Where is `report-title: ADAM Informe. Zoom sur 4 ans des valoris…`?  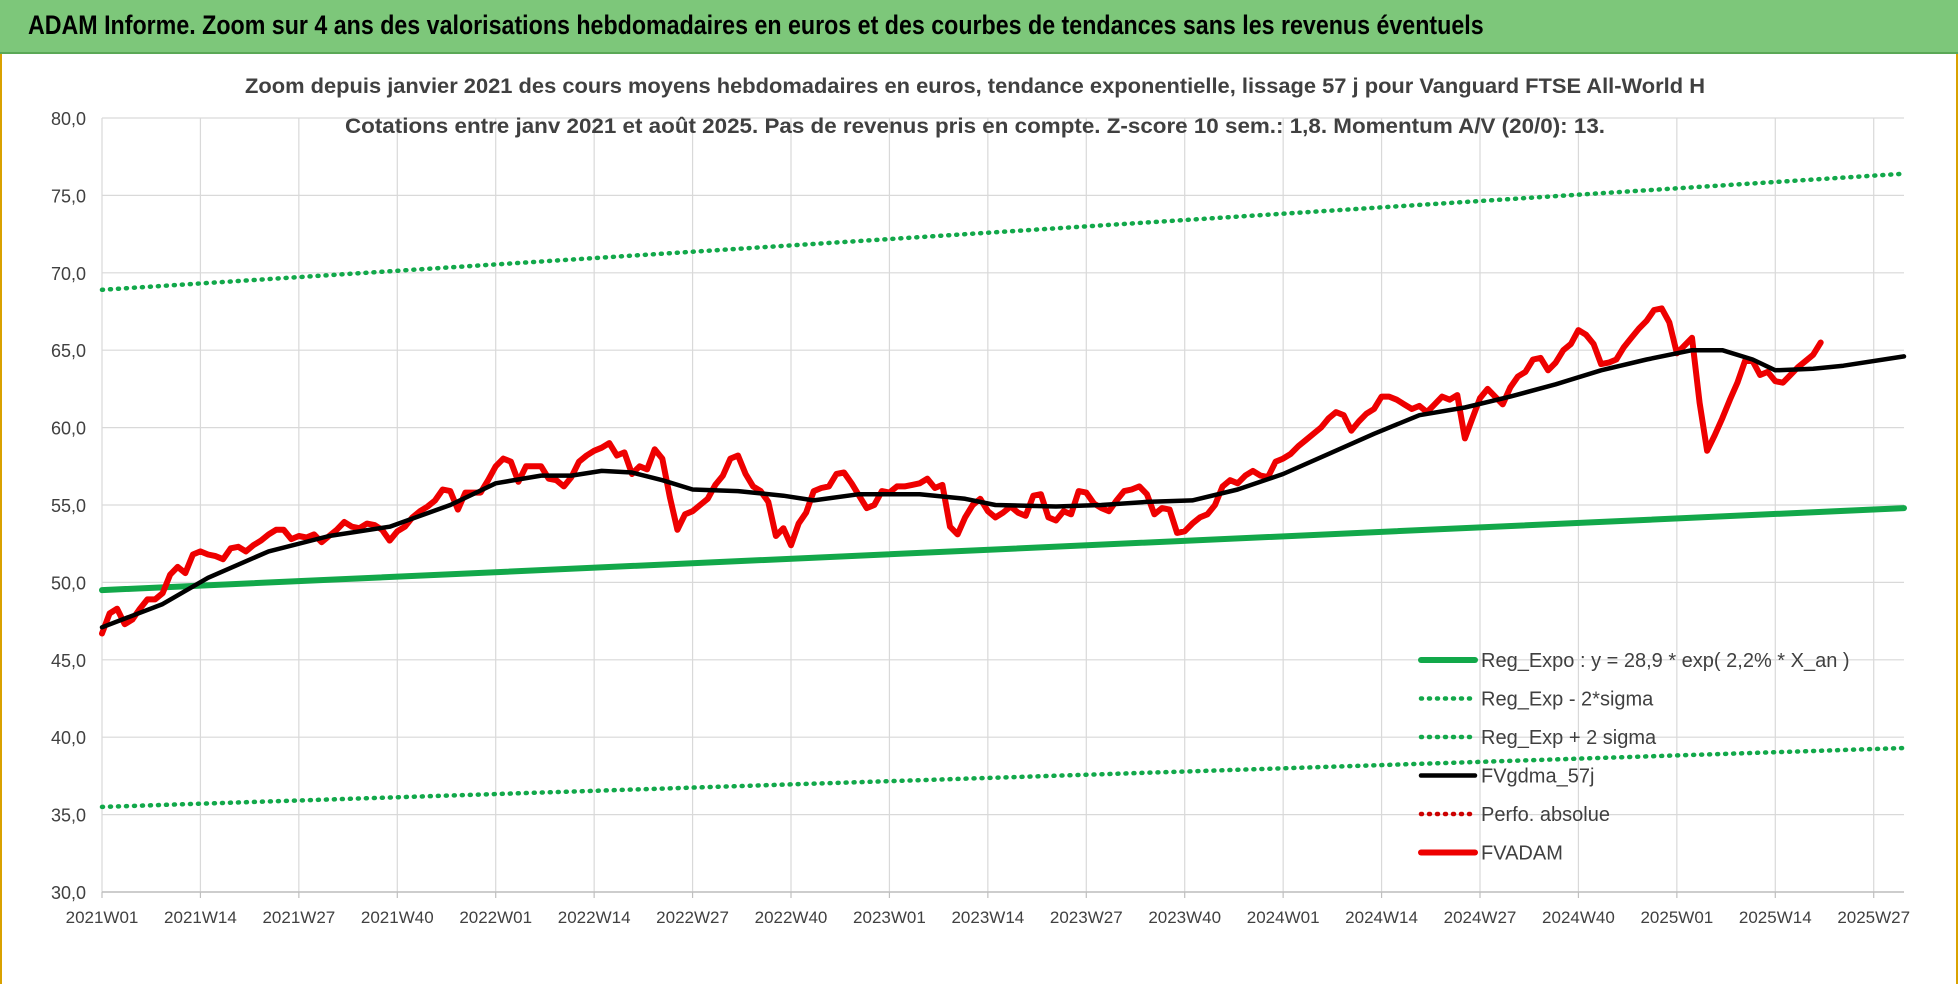 report-title: ADAM Informe. Zoom sur 4 ans des valoris… is located at coordinates (756, 25).